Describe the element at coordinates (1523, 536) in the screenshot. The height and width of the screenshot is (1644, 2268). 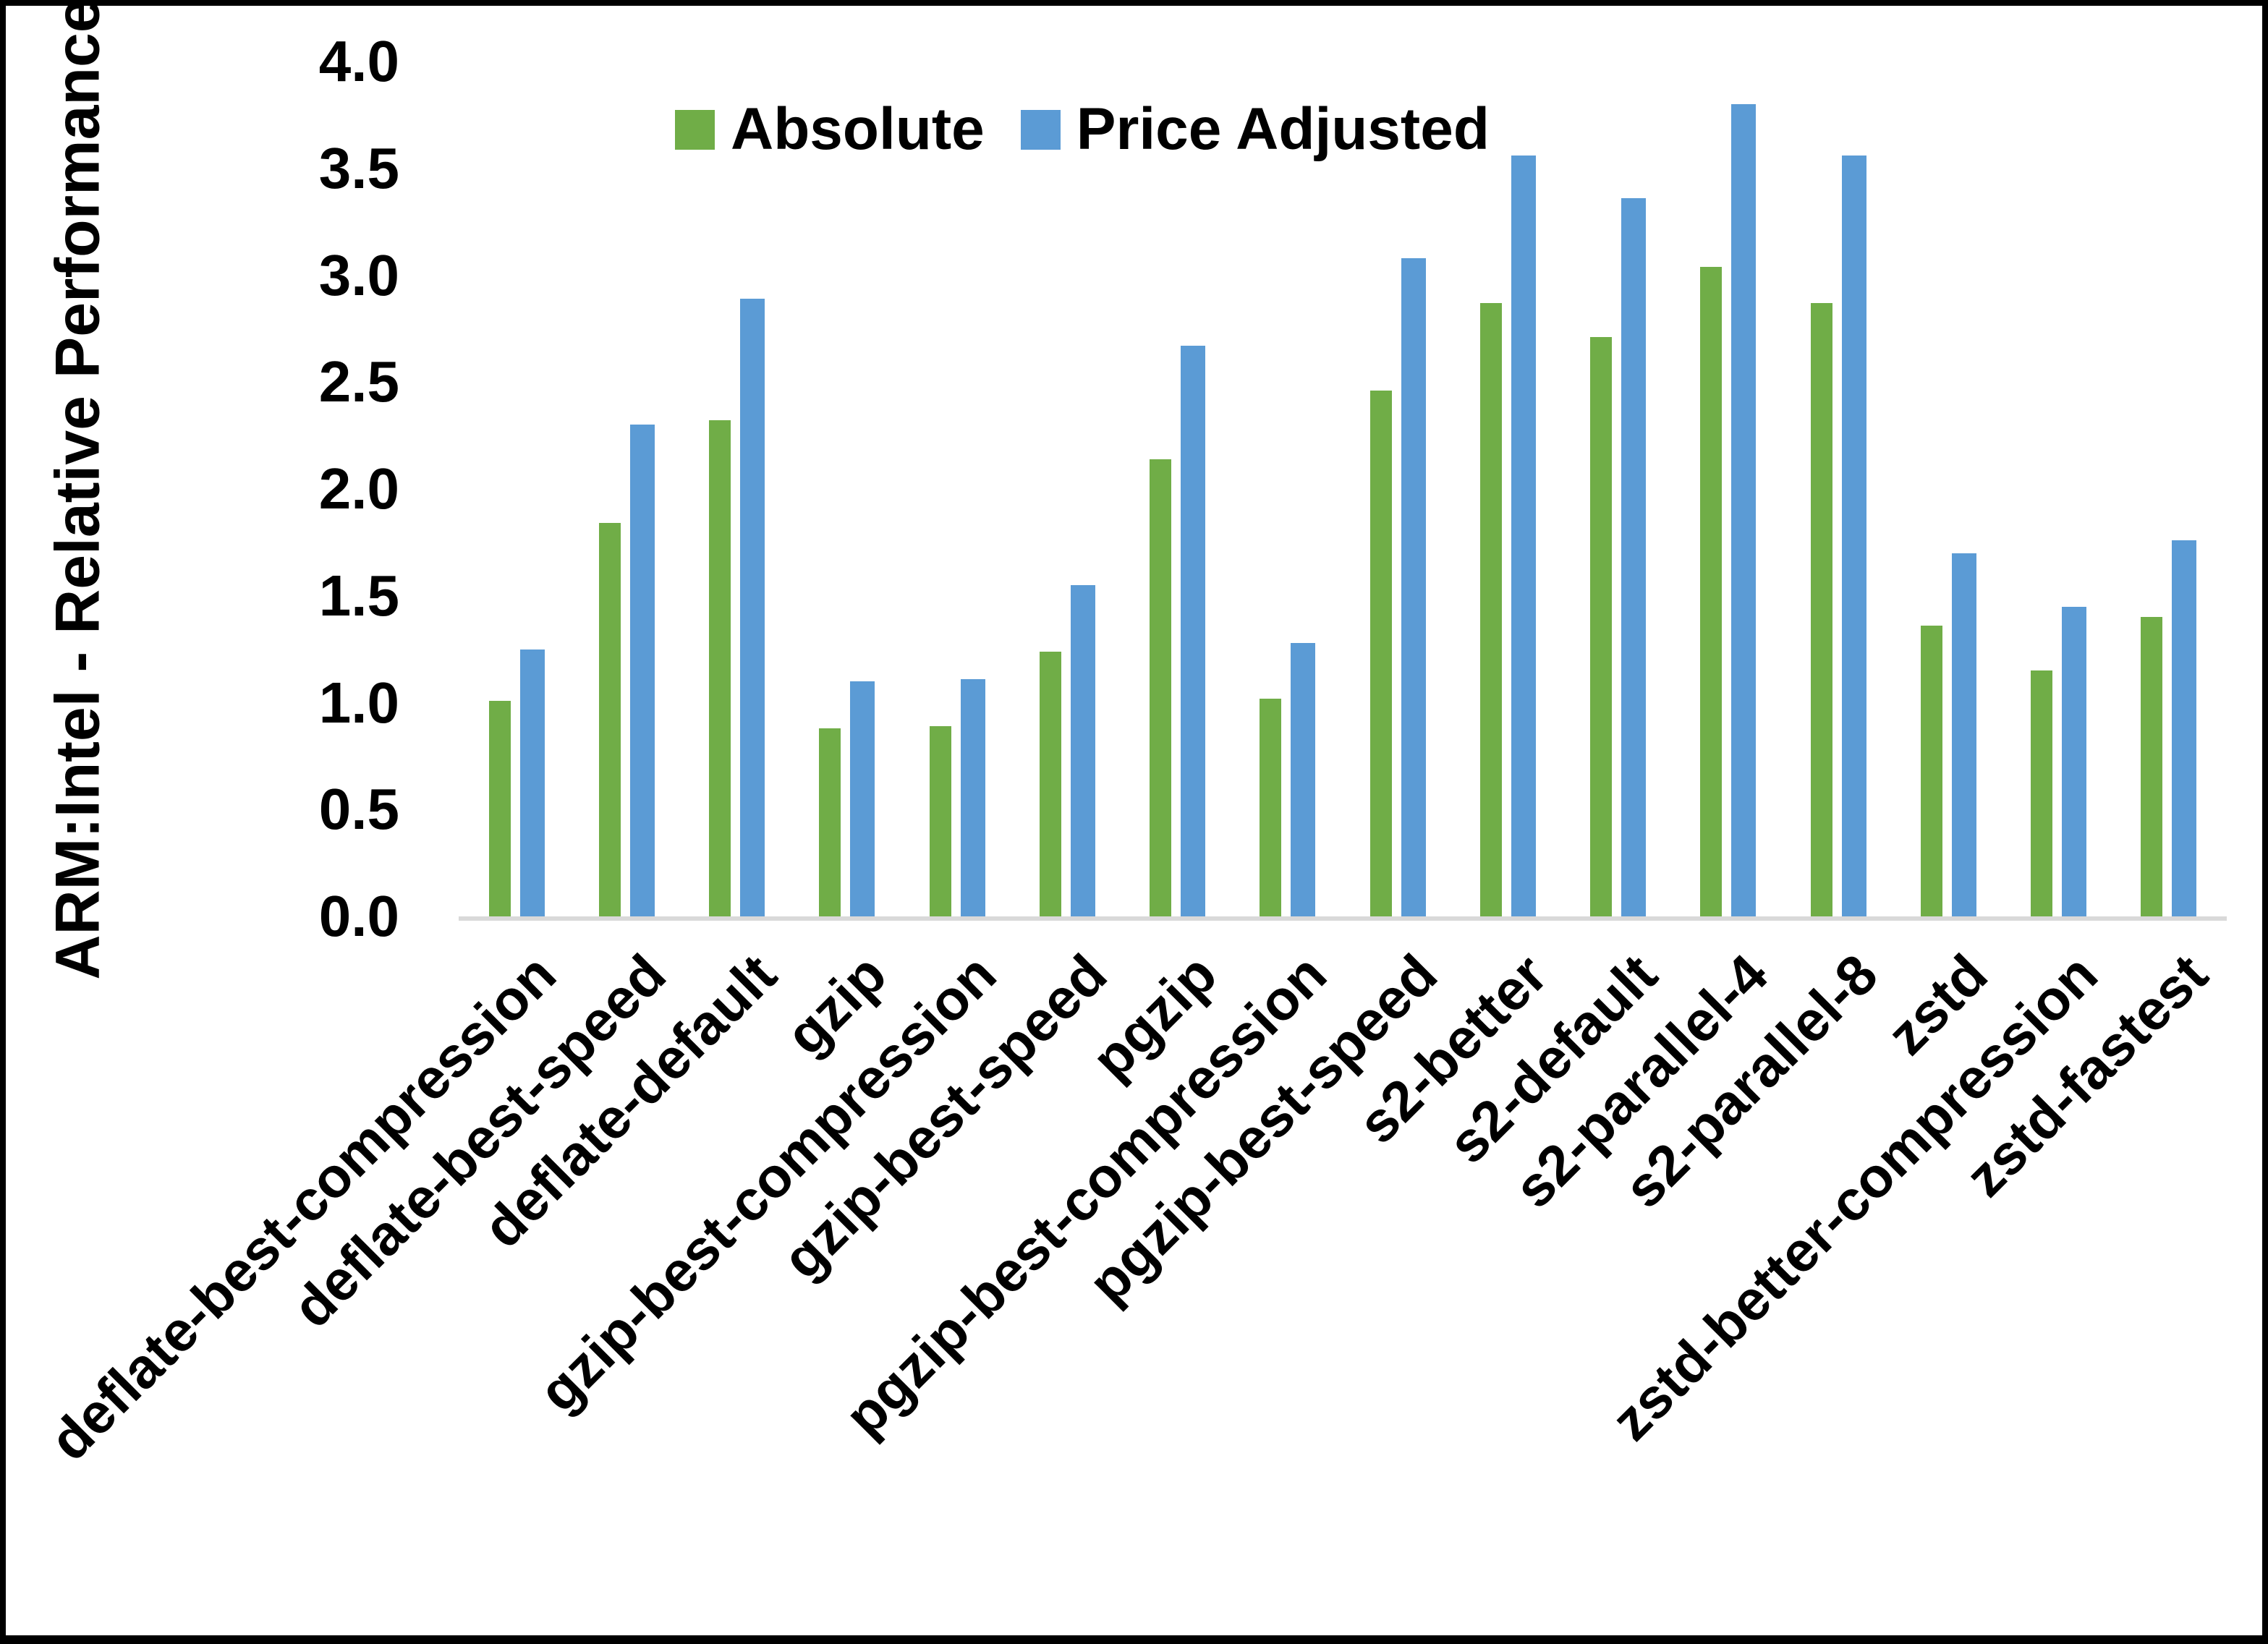
I see `bar-price-adjusted-s2-better` at that location.